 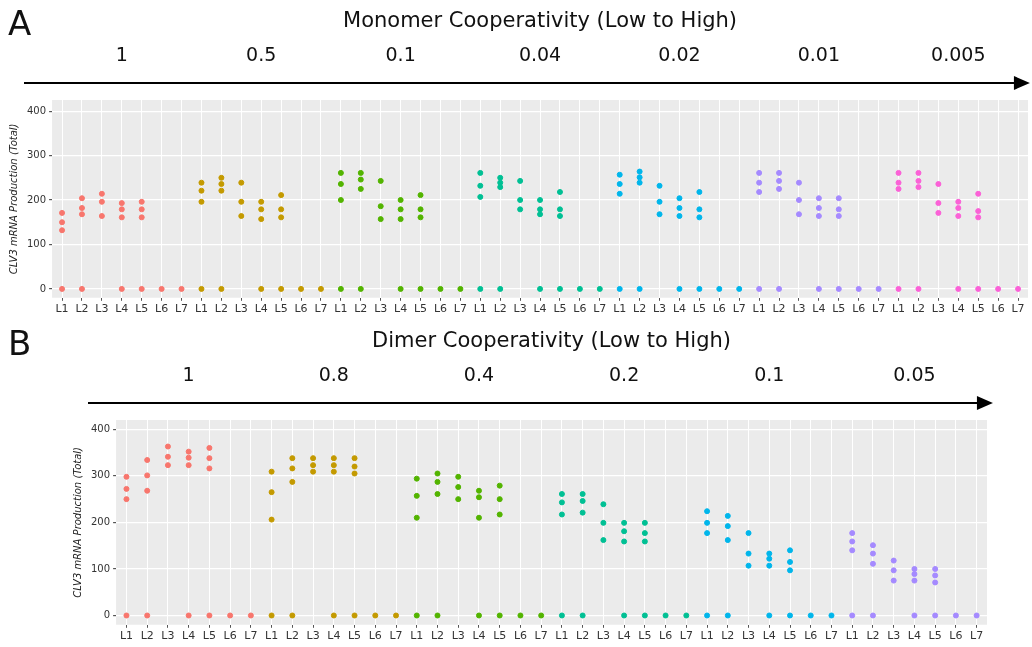 I want to click on text: 0.01, so click(x=819, y=53).